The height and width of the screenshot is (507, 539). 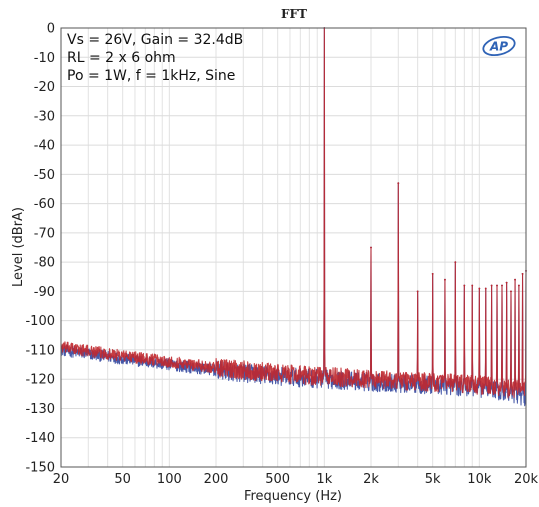 What do you see at coordinates (44, 204) in the screenshot?
I see `y-tick-label: -60` at bounding box center [44, 204].